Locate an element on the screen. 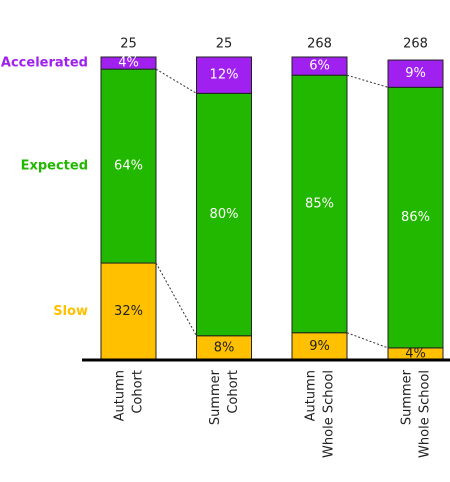 Image resolution: width=450 pixels, height=482 pixels. value-label: 64% is located at coordinates (128, 166).